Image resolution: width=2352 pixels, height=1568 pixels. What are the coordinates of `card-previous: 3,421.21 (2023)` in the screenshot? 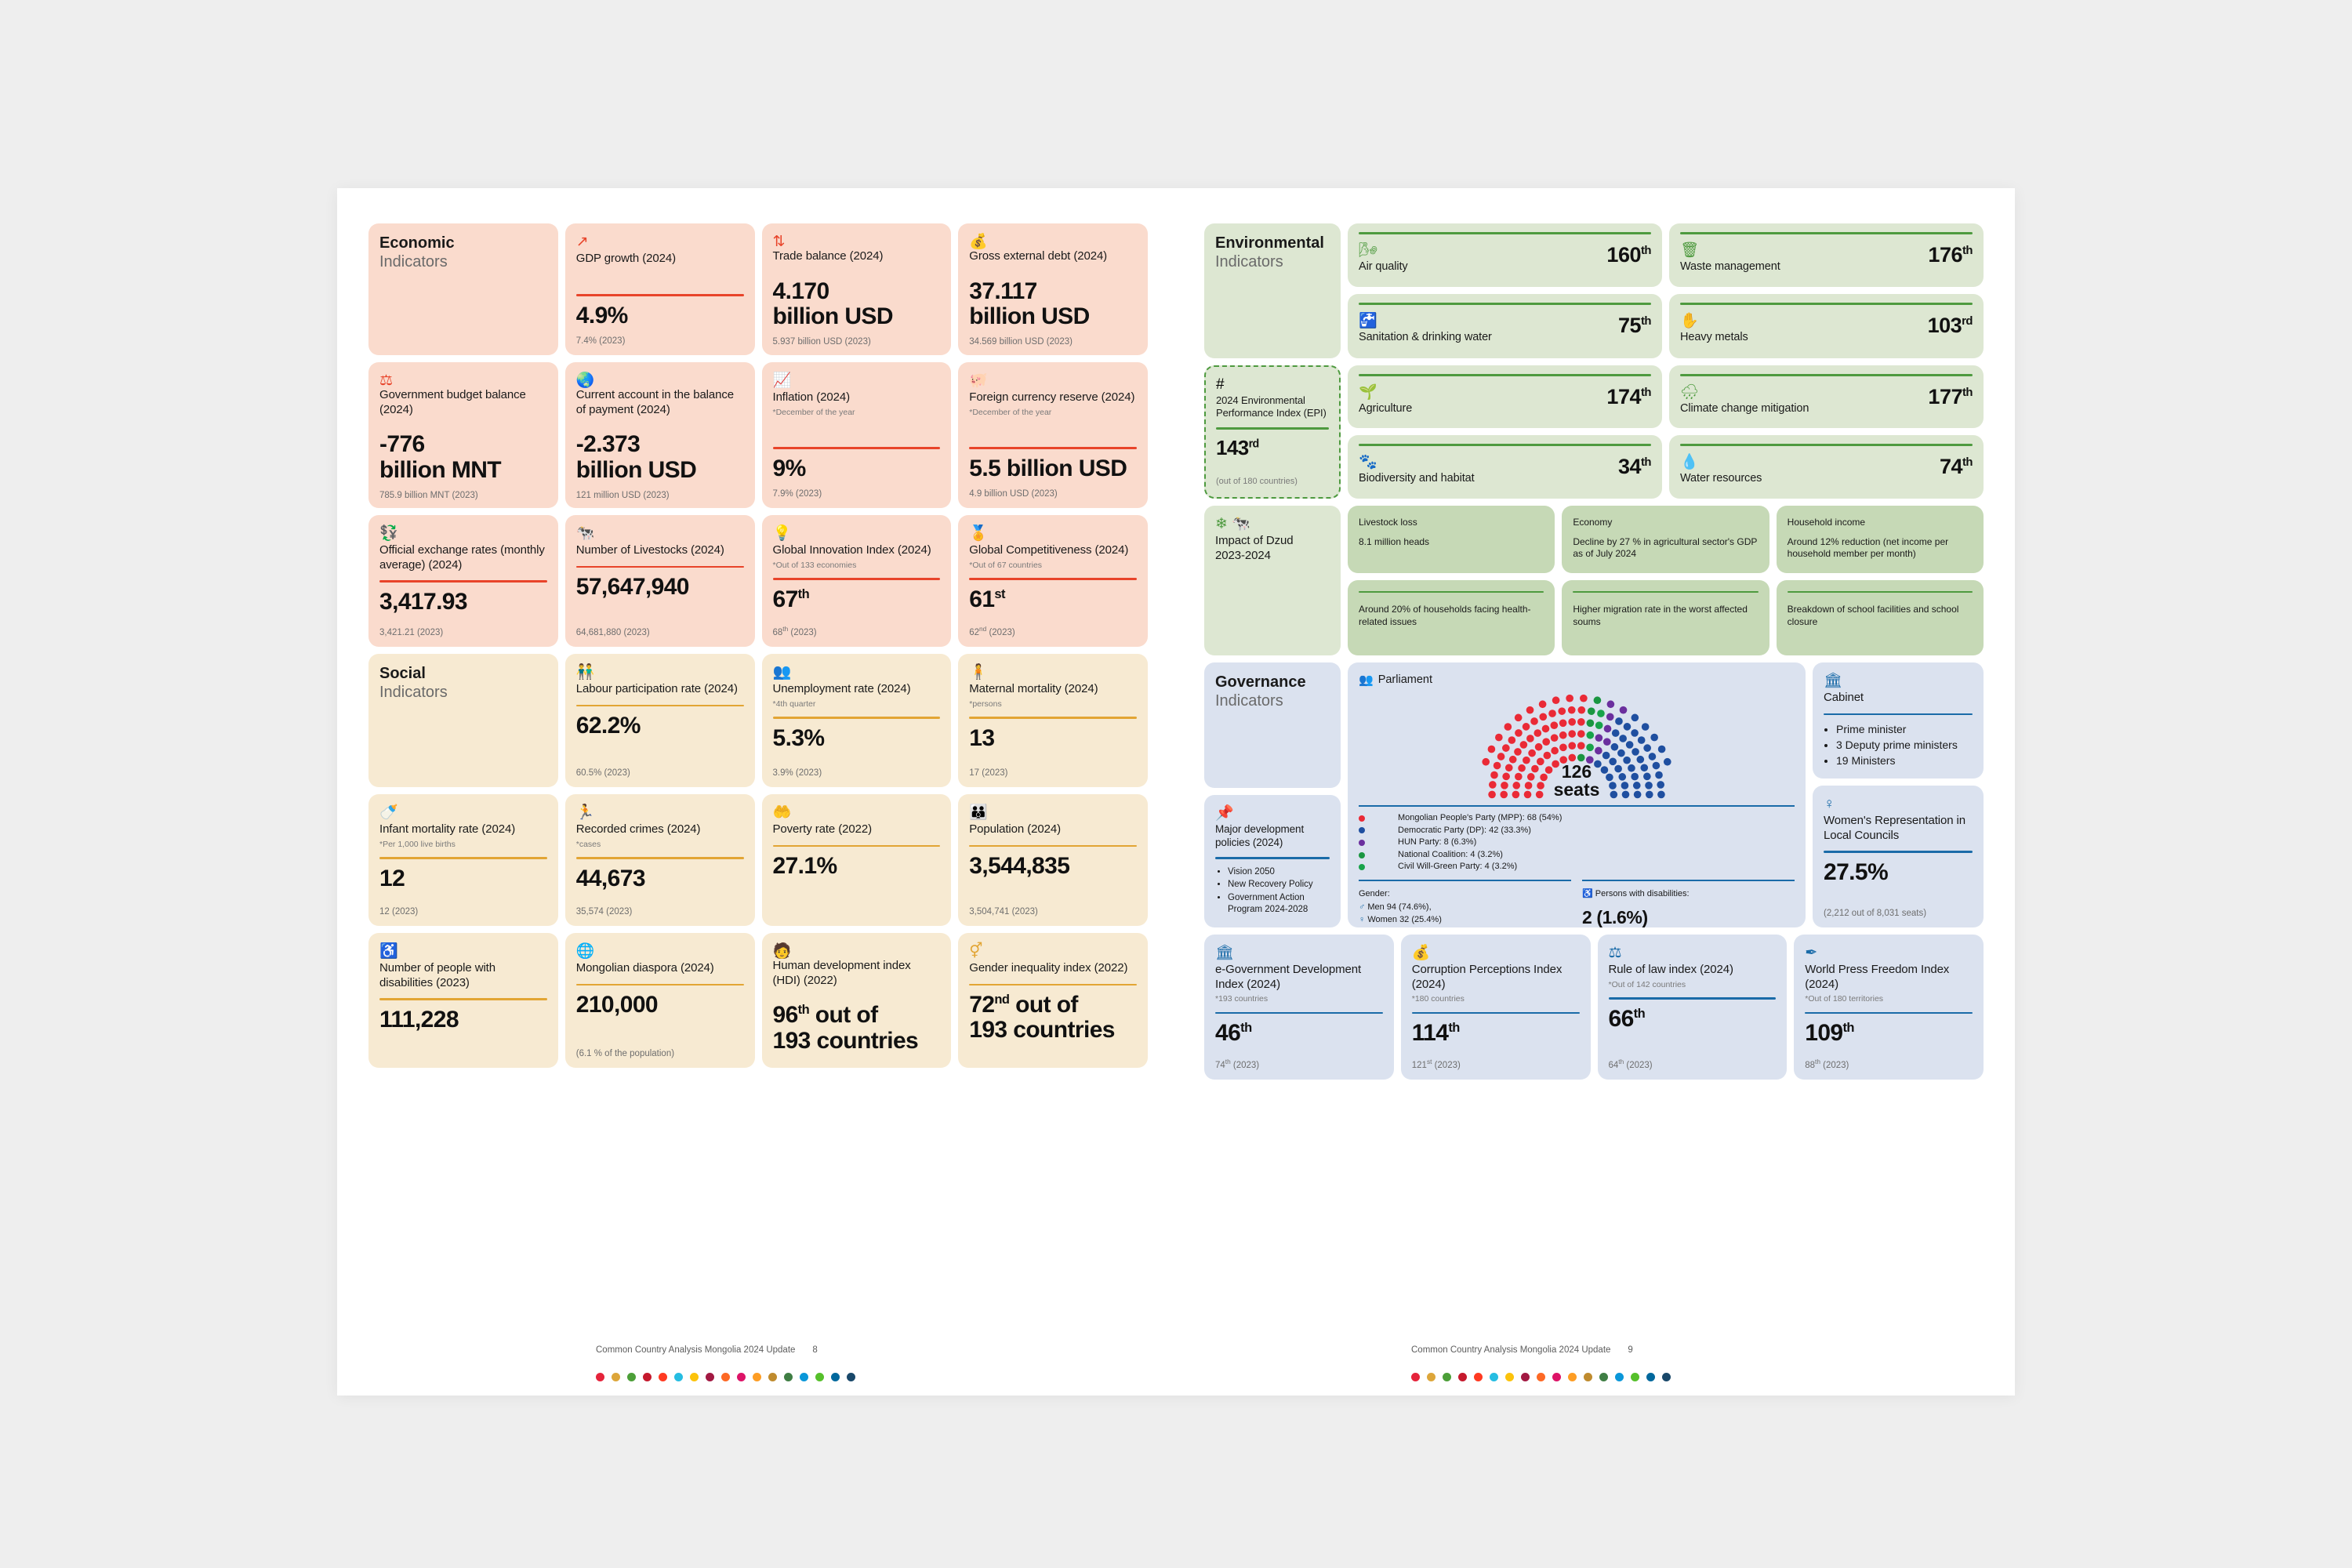 It's located at (411, 632).